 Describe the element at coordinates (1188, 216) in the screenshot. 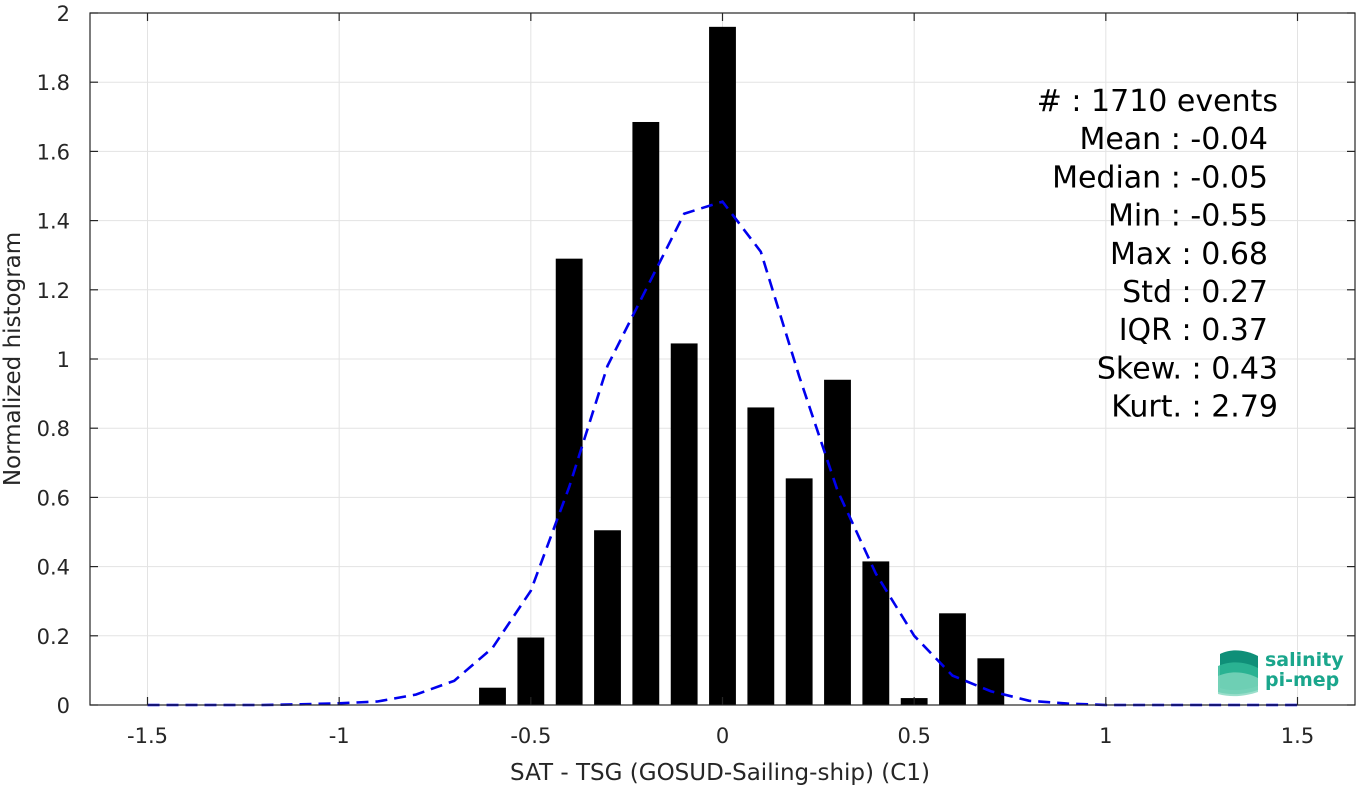

I see `stats-line: Min : -0.55` at that location.